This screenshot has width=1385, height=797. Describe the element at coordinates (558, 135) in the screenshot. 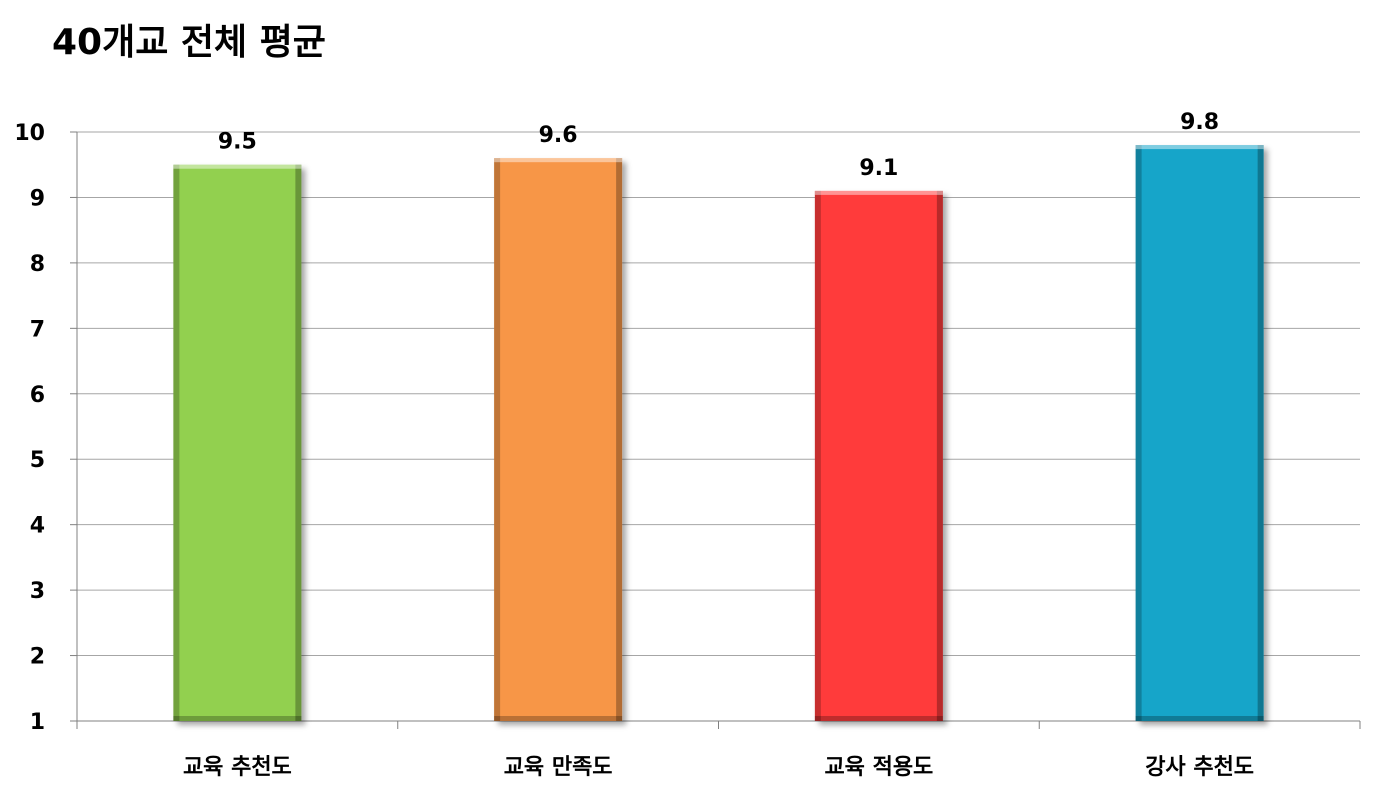

I see `data-label: 9.6` at that location.